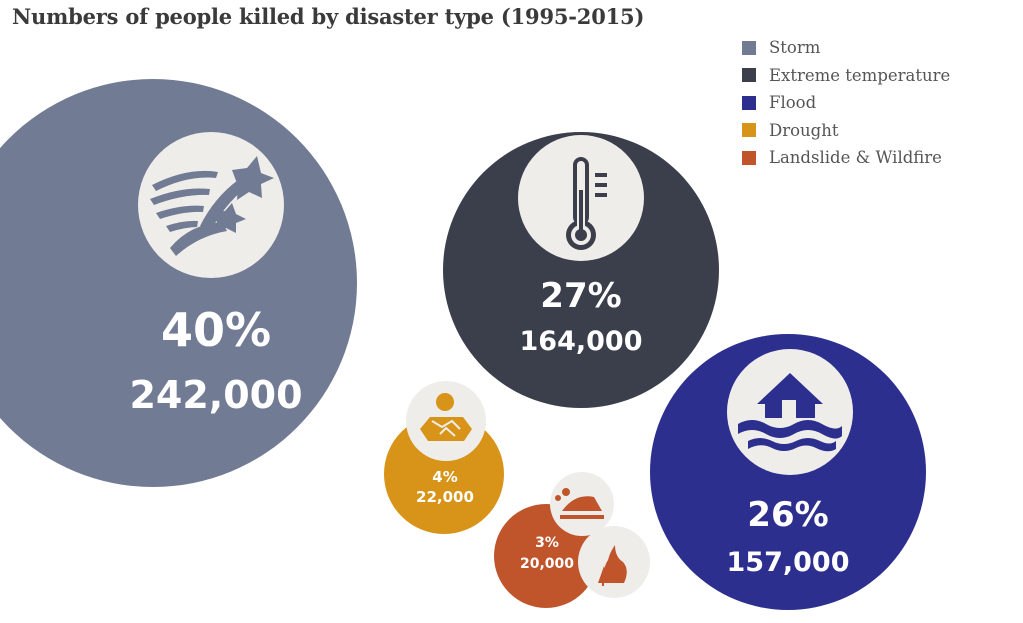 This screenshot has height=623, width=1023. Describe the element at coordinates (600, 535) in the screenshot. I see `landslide-wildfire-icon` at that location.